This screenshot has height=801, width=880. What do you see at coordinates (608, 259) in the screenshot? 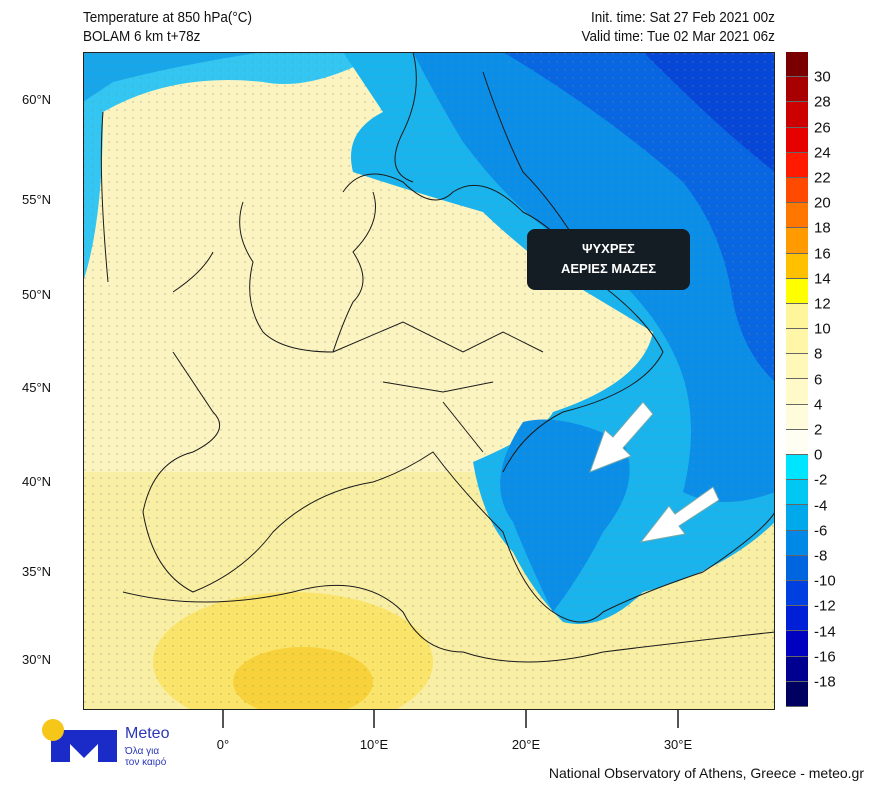
I see `cold-air-masses-annotation: ΨΥΧΡΕΣ ΑΕΡΙΕΣ ΜΑΖΕΣ` at bounding box center [608, 259].